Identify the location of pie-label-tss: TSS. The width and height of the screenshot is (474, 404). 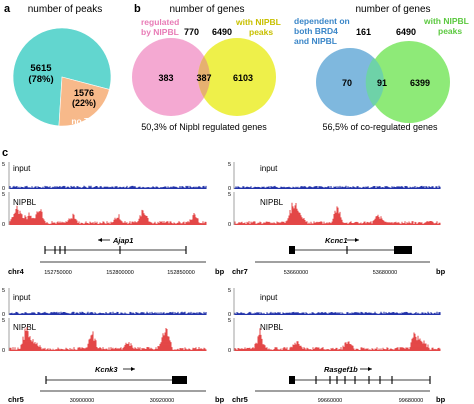
(23, 34).